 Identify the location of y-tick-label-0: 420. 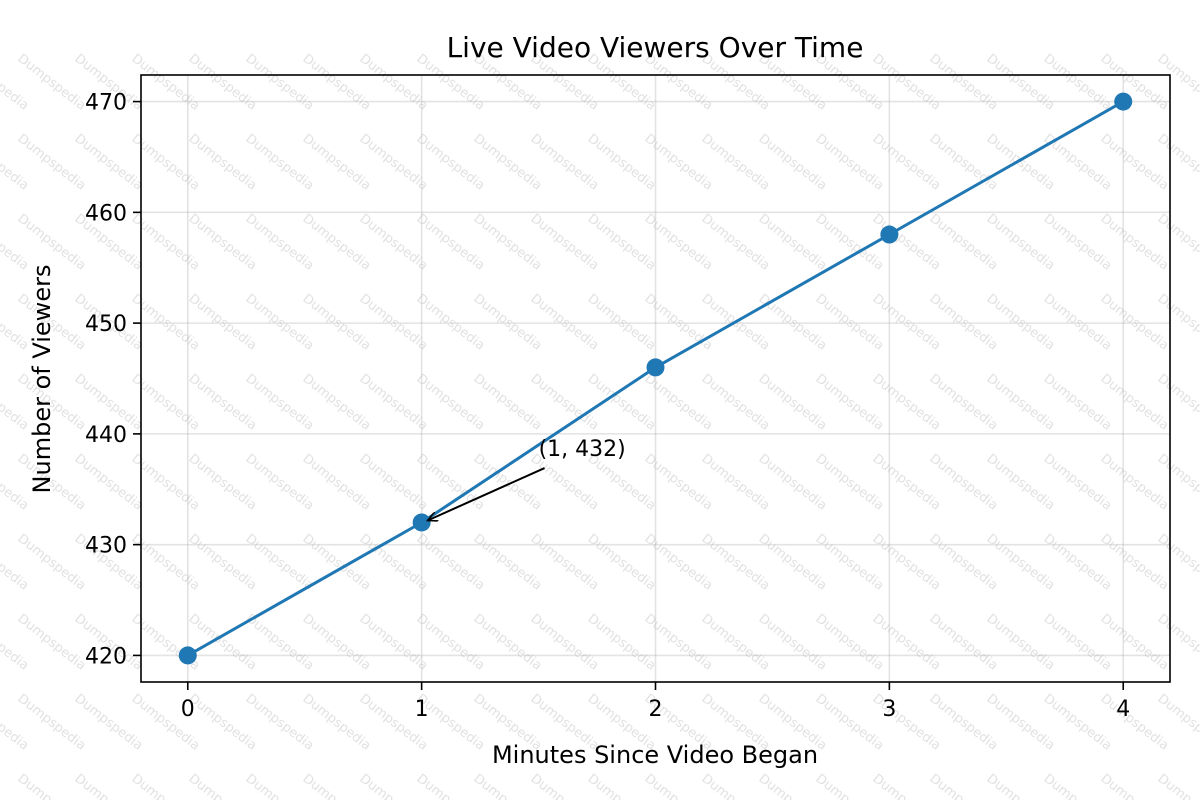
(106, 656).